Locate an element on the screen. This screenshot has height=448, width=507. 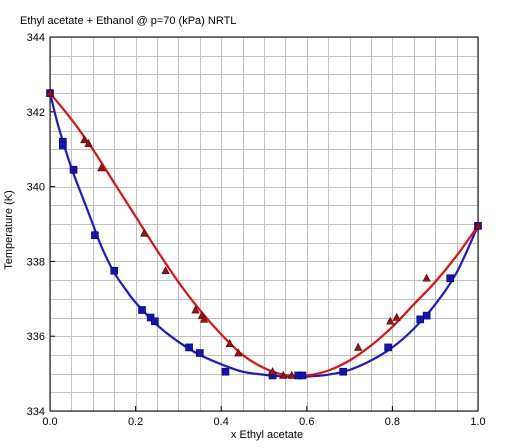
x-tick-label: 0.2 is located at coordinates (135, 422).